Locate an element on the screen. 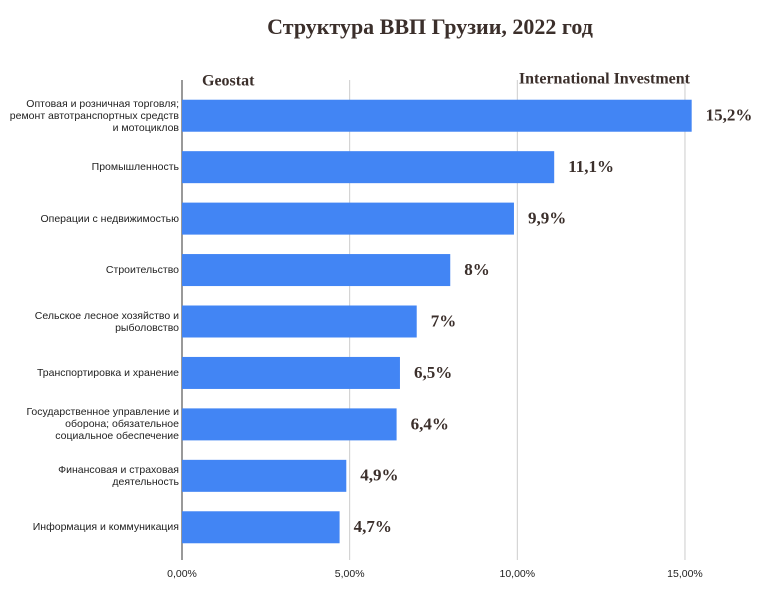 Image resolution: width=769 pixels, height=600 pixels. value-label: 6,5% is located at coordinates (433, 372).